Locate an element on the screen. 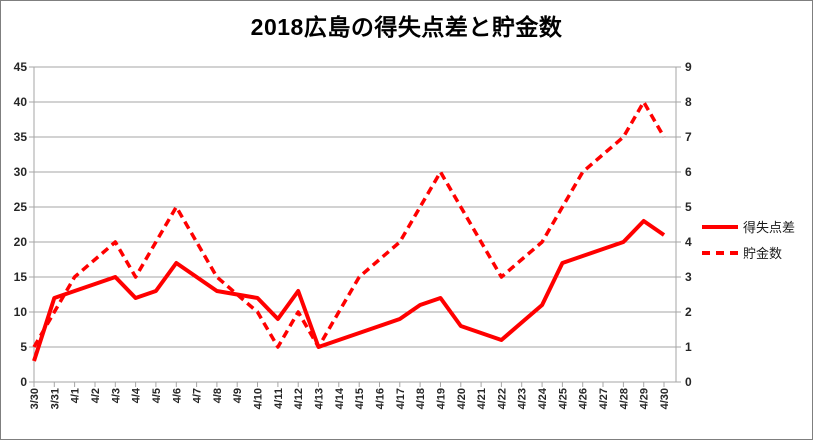  y-axis-label-right: 8 is located at coordinates (688, 102).